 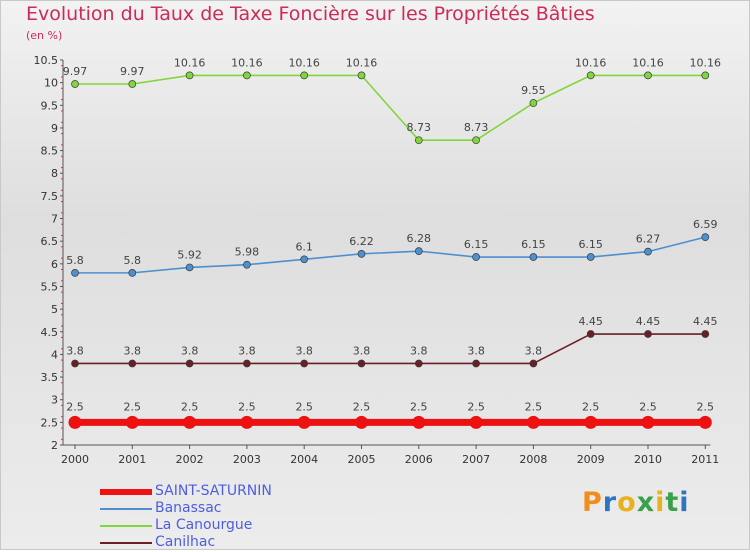 I want to click on data-label-banassac: 6.59, so click(x=705, y=224).